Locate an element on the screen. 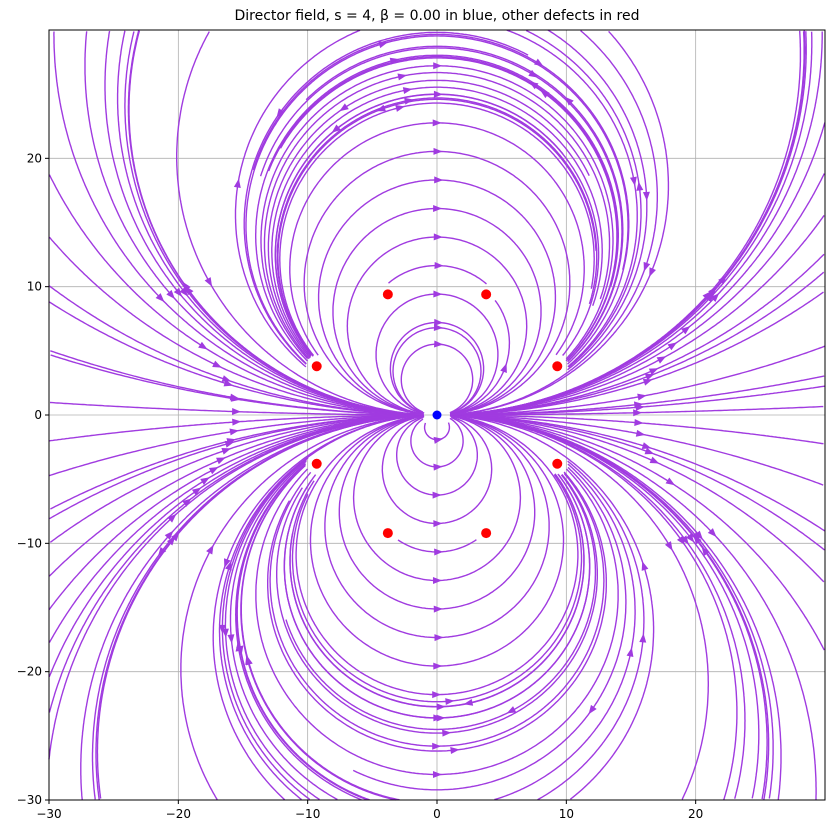 The width and height of the screenshot is (834, 834). y-tick-label: 0 is located at coordinates (38, 415).